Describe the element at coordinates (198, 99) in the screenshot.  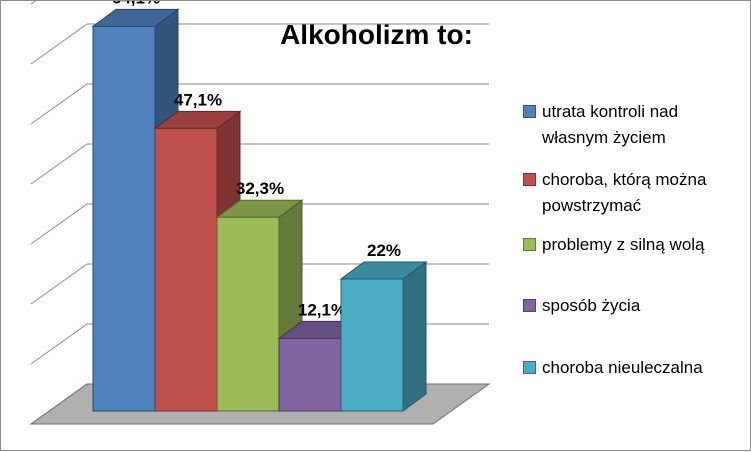
I see `data-label-2: 47,1%` at that location.